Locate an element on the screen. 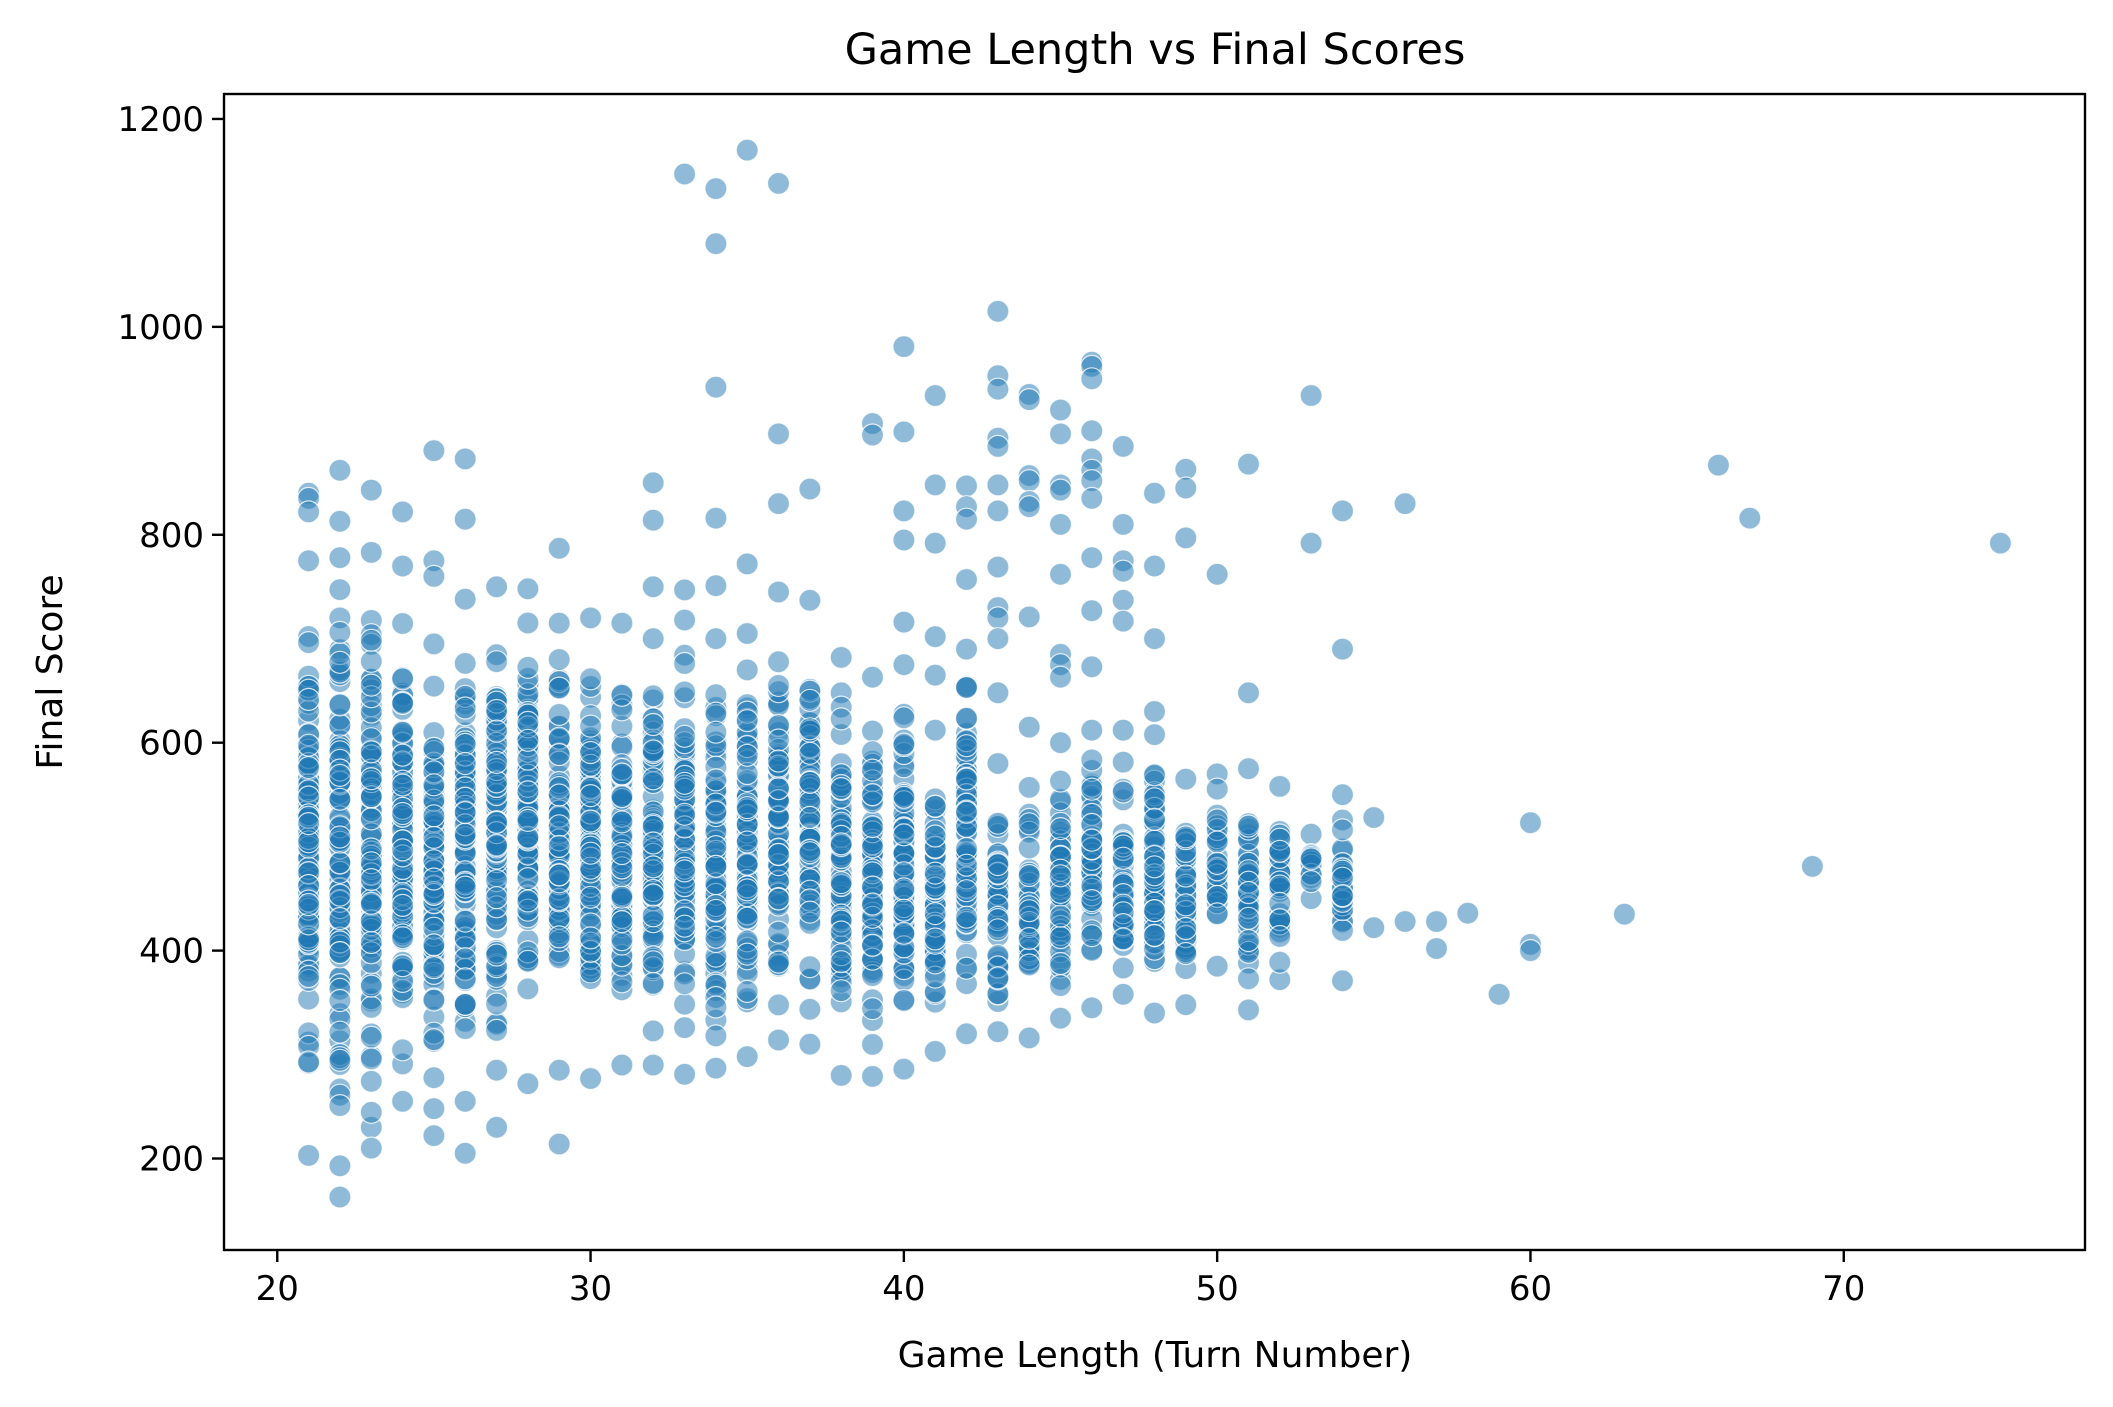 Image resolution: width=2113 pixels, height=1407 pixels. x-tick-label: 70 is located at coordinates (1843, 1289).